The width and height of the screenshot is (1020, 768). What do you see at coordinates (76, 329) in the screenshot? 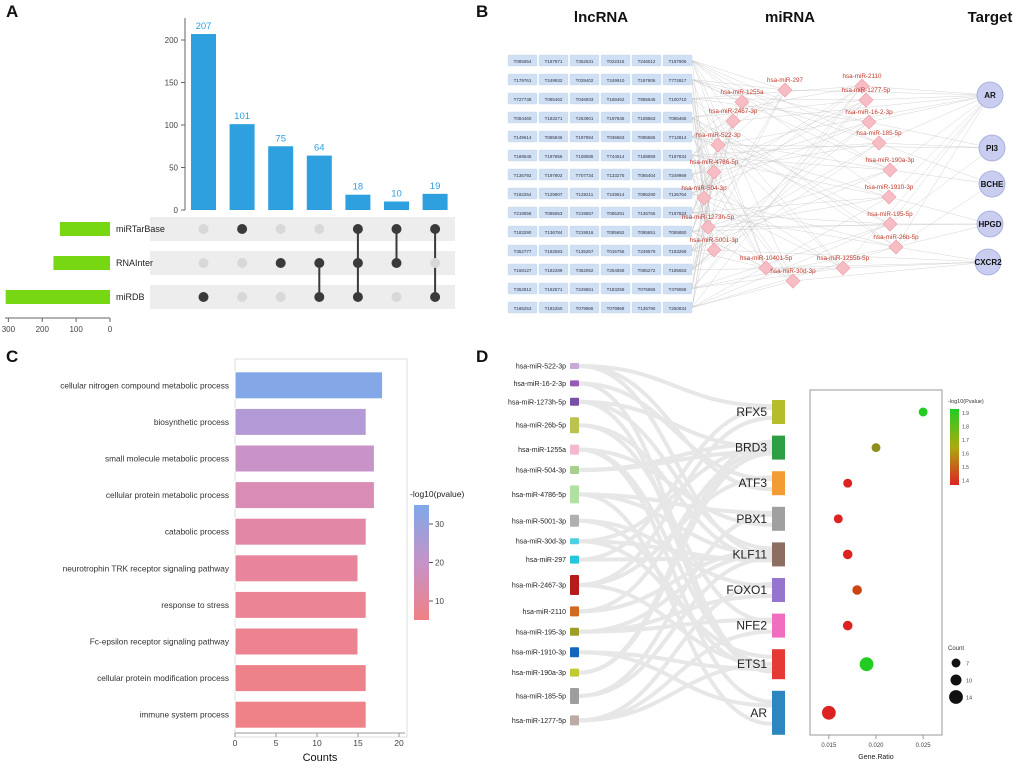
I see `set-axis-label: 100` at bounding box center [76, 329].